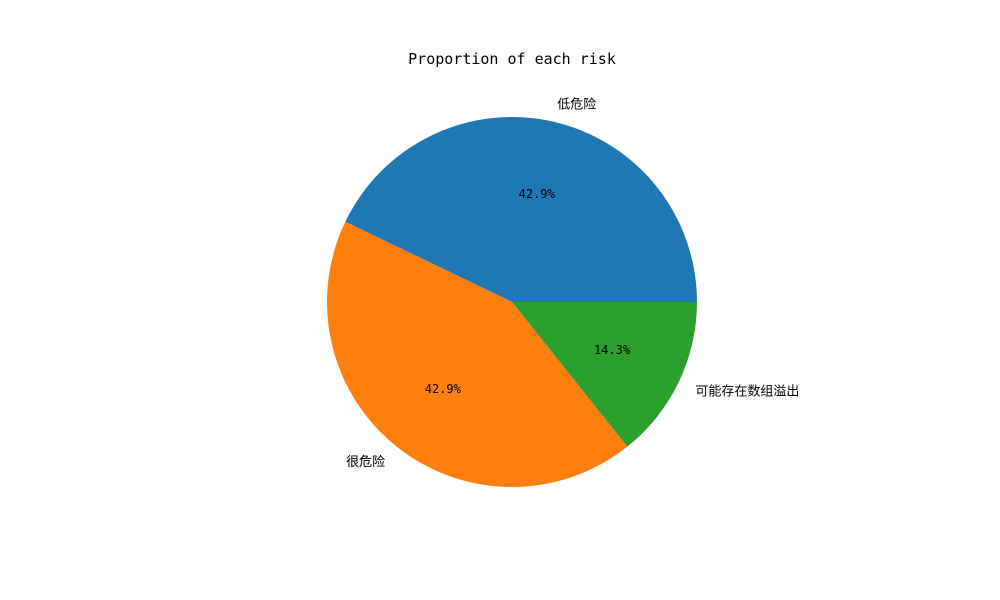 The height and width of the screenshot is (600, 1000). Describe the element at coordinates (747, 391) in the screenshot. I see `slice-label-2: 可能存在数组溢出` at that location.